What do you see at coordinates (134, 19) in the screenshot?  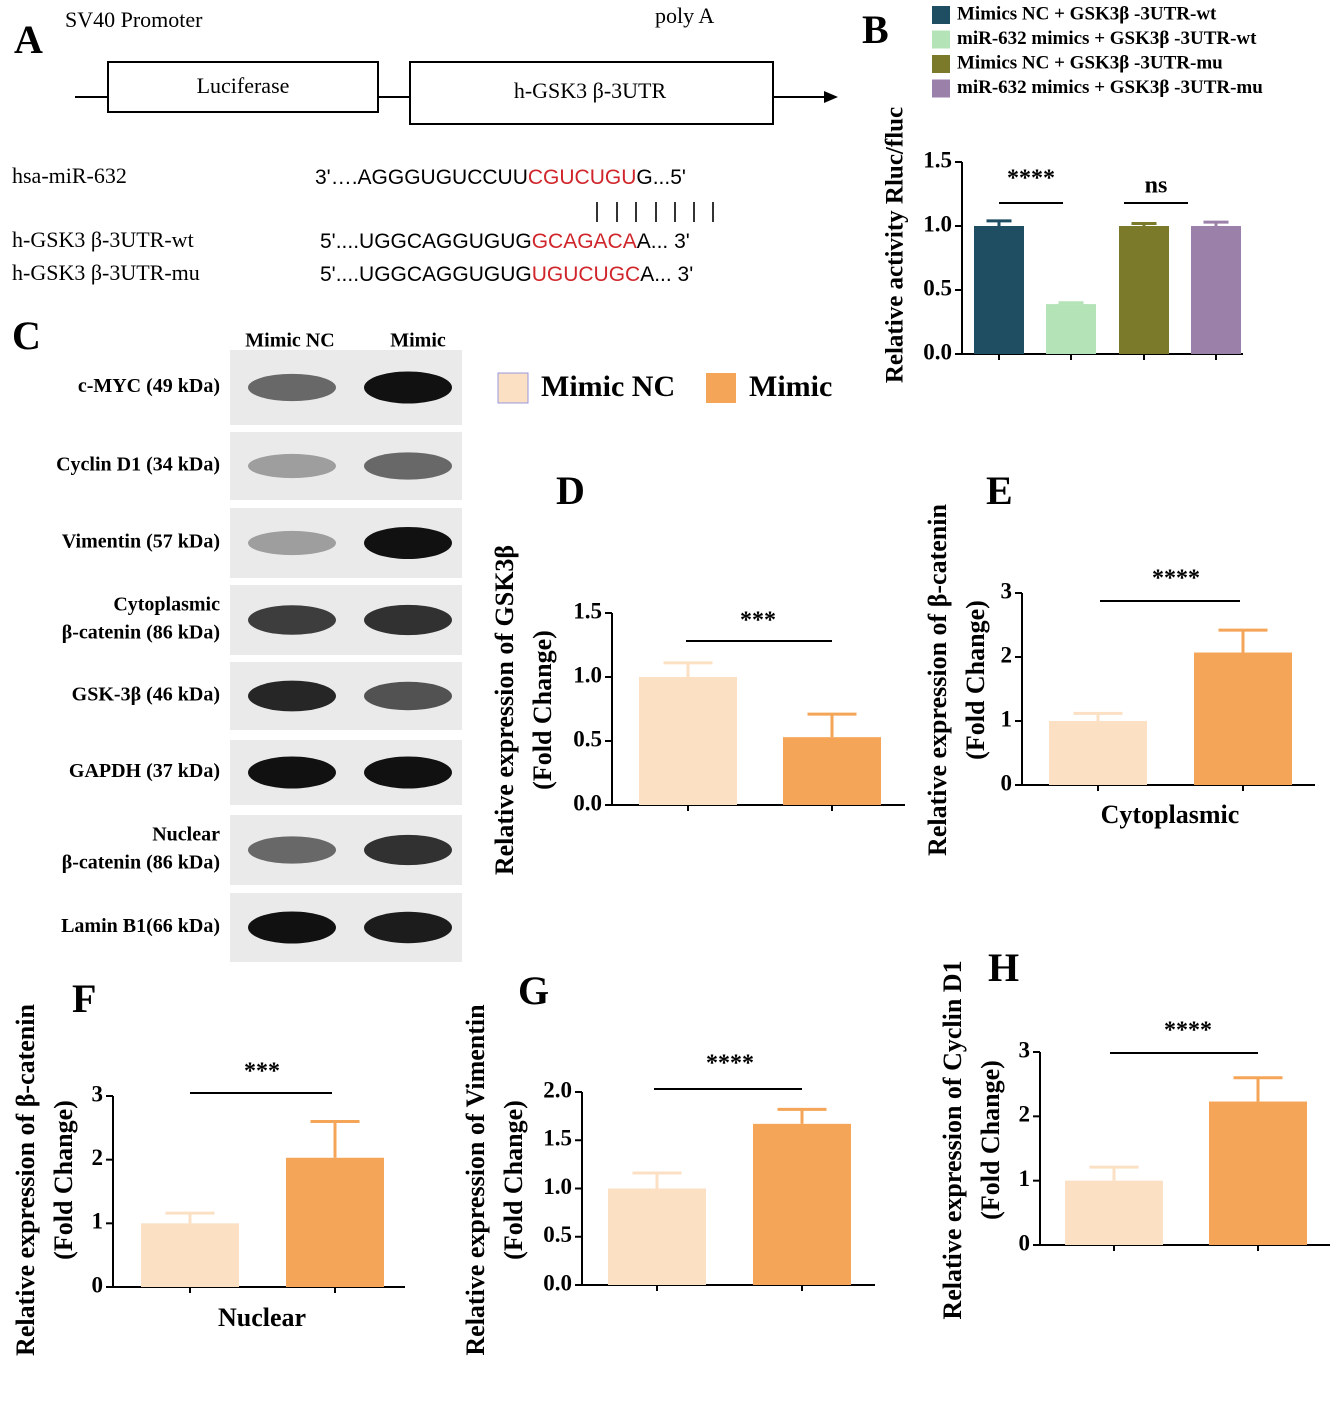 I see `promoter-label: SV40 Promoter` at bounding box center [134, 19].